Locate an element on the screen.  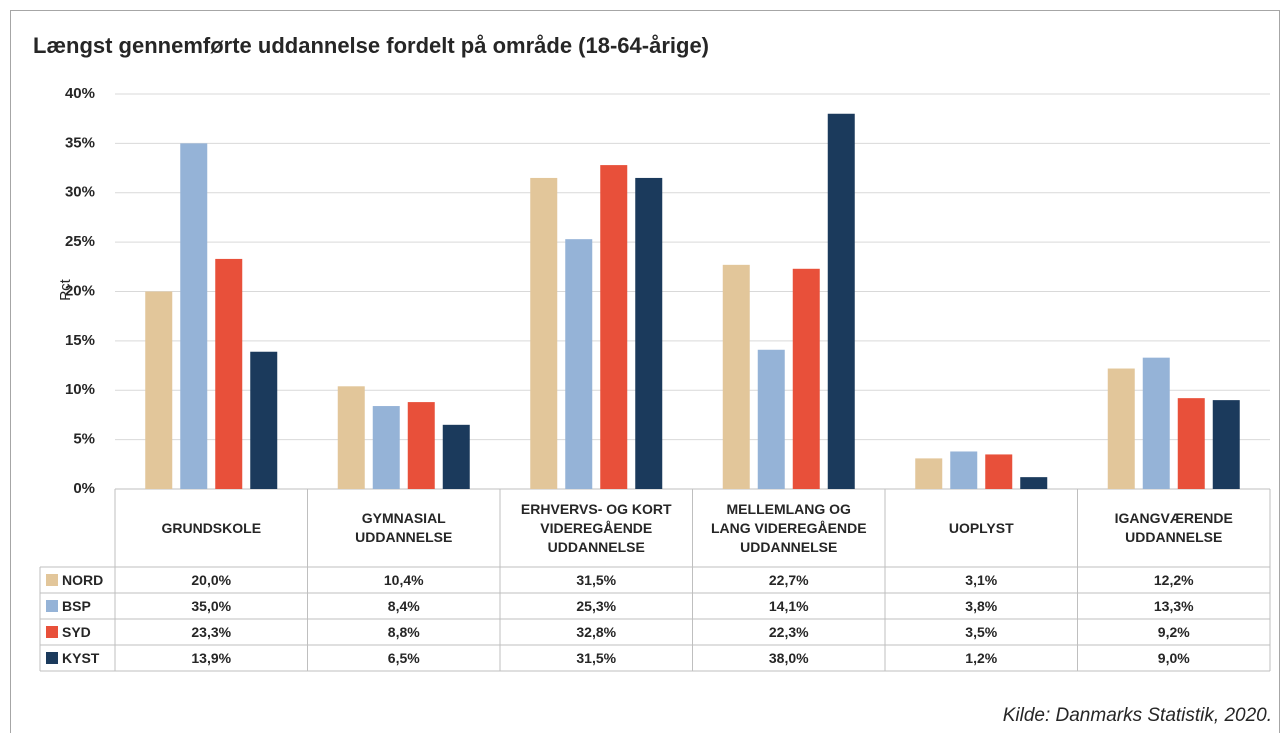
category-label: UOPLYST is located at coordinates (981, 527).